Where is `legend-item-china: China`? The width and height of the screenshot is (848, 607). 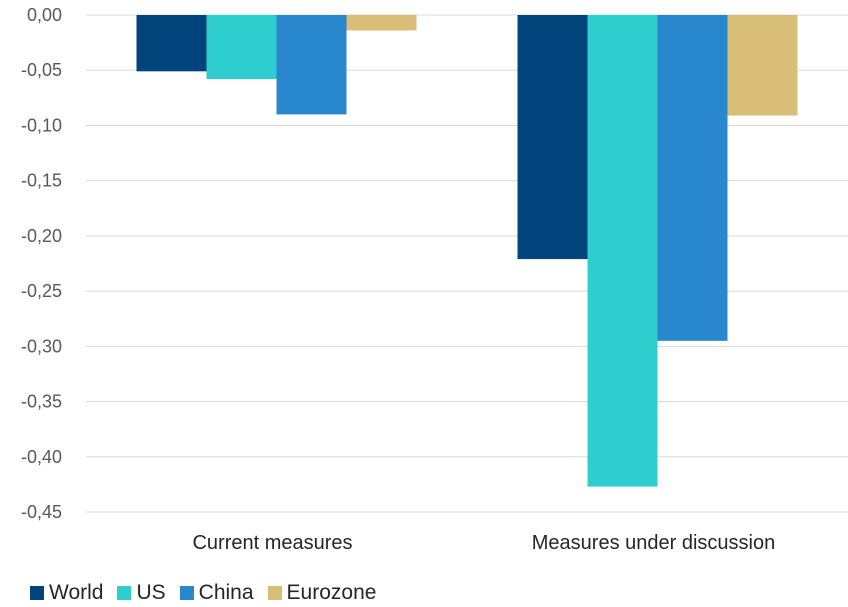
legend-item-china: China is located at coordinates (216, 592).